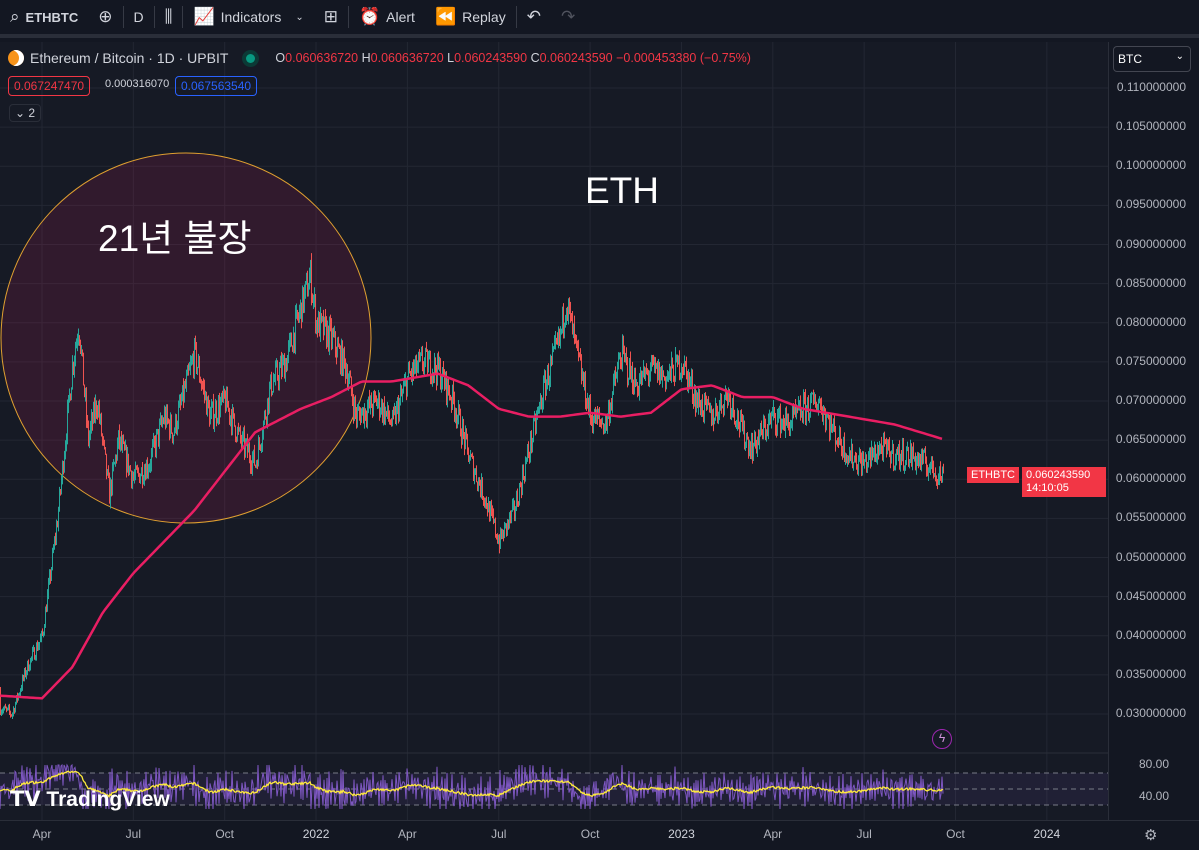 The image size is (1199, 850). What do you see at coordinates (248, 17) in the screenshot?
I see `indicators-button: 📈 Indicators ⌄` at bounding box center [248, 17].